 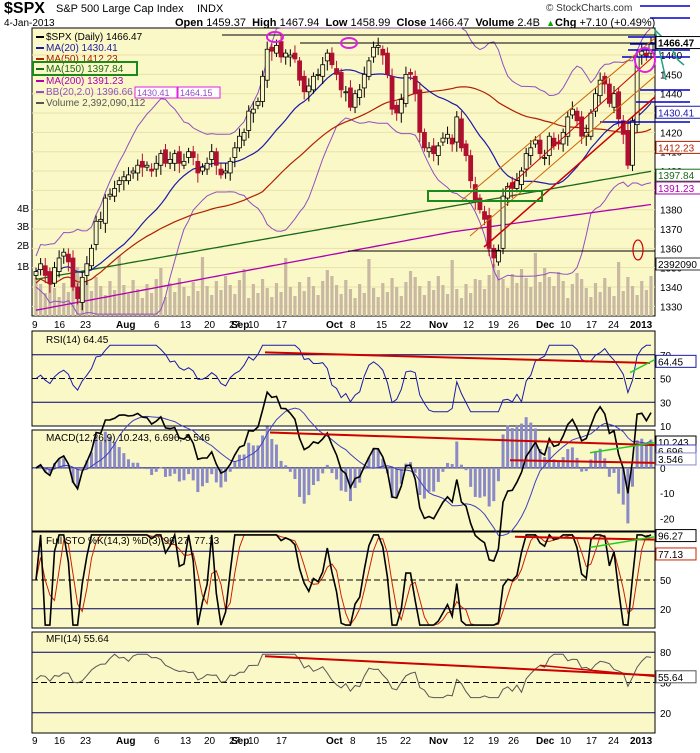 What do you see at coordinates (528, 23) in the screenshot?
I see `volume-value: 2.4B` at bounding box center [528, 23].